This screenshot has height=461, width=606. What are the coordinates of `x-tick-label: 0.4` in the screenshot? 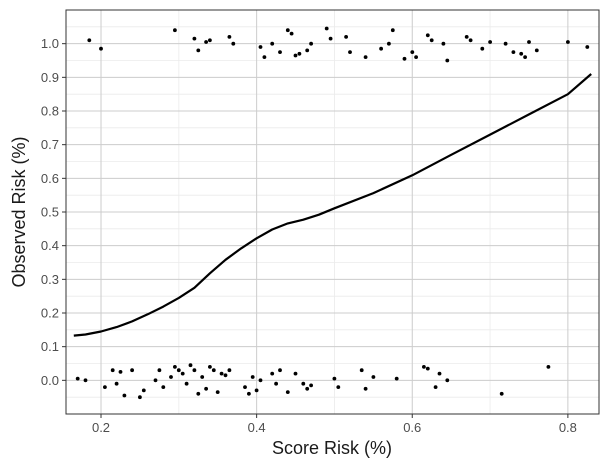 It's located at (257, 427).